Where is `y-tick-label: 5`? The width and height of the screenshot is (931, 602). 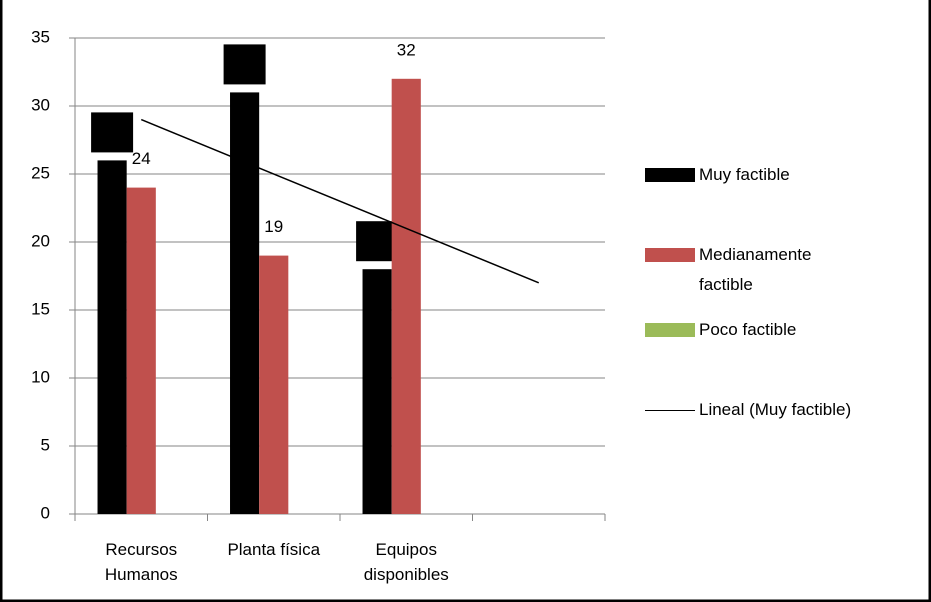
y-tick-label: 5 is located at coordinates (45, 444).